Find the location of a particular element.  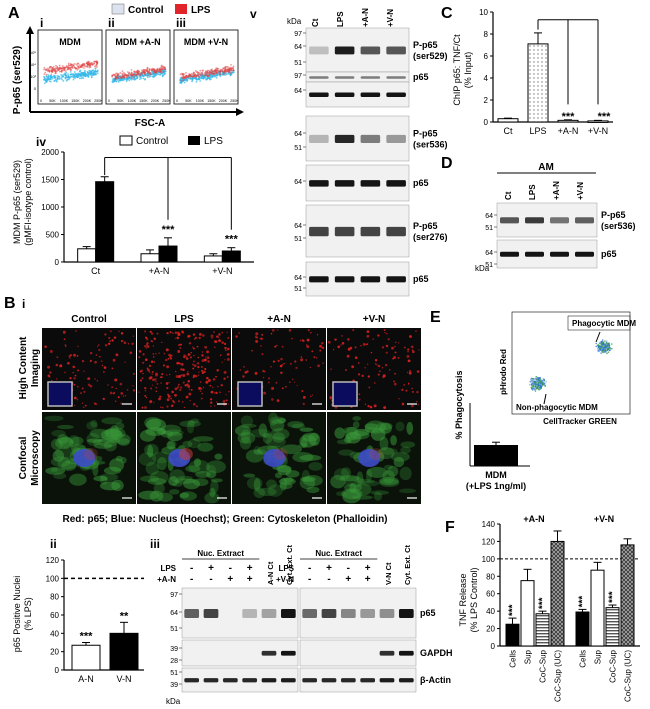

b-hci-inset is located at coordinates (250, 394).